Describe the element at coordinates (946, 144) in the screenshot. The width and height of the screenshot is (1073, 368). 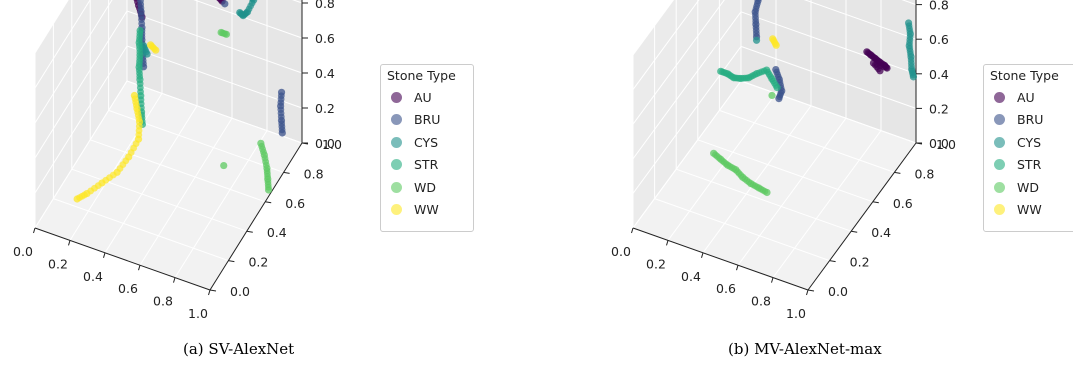
I see `y-tick-label: 1.0` at that location.